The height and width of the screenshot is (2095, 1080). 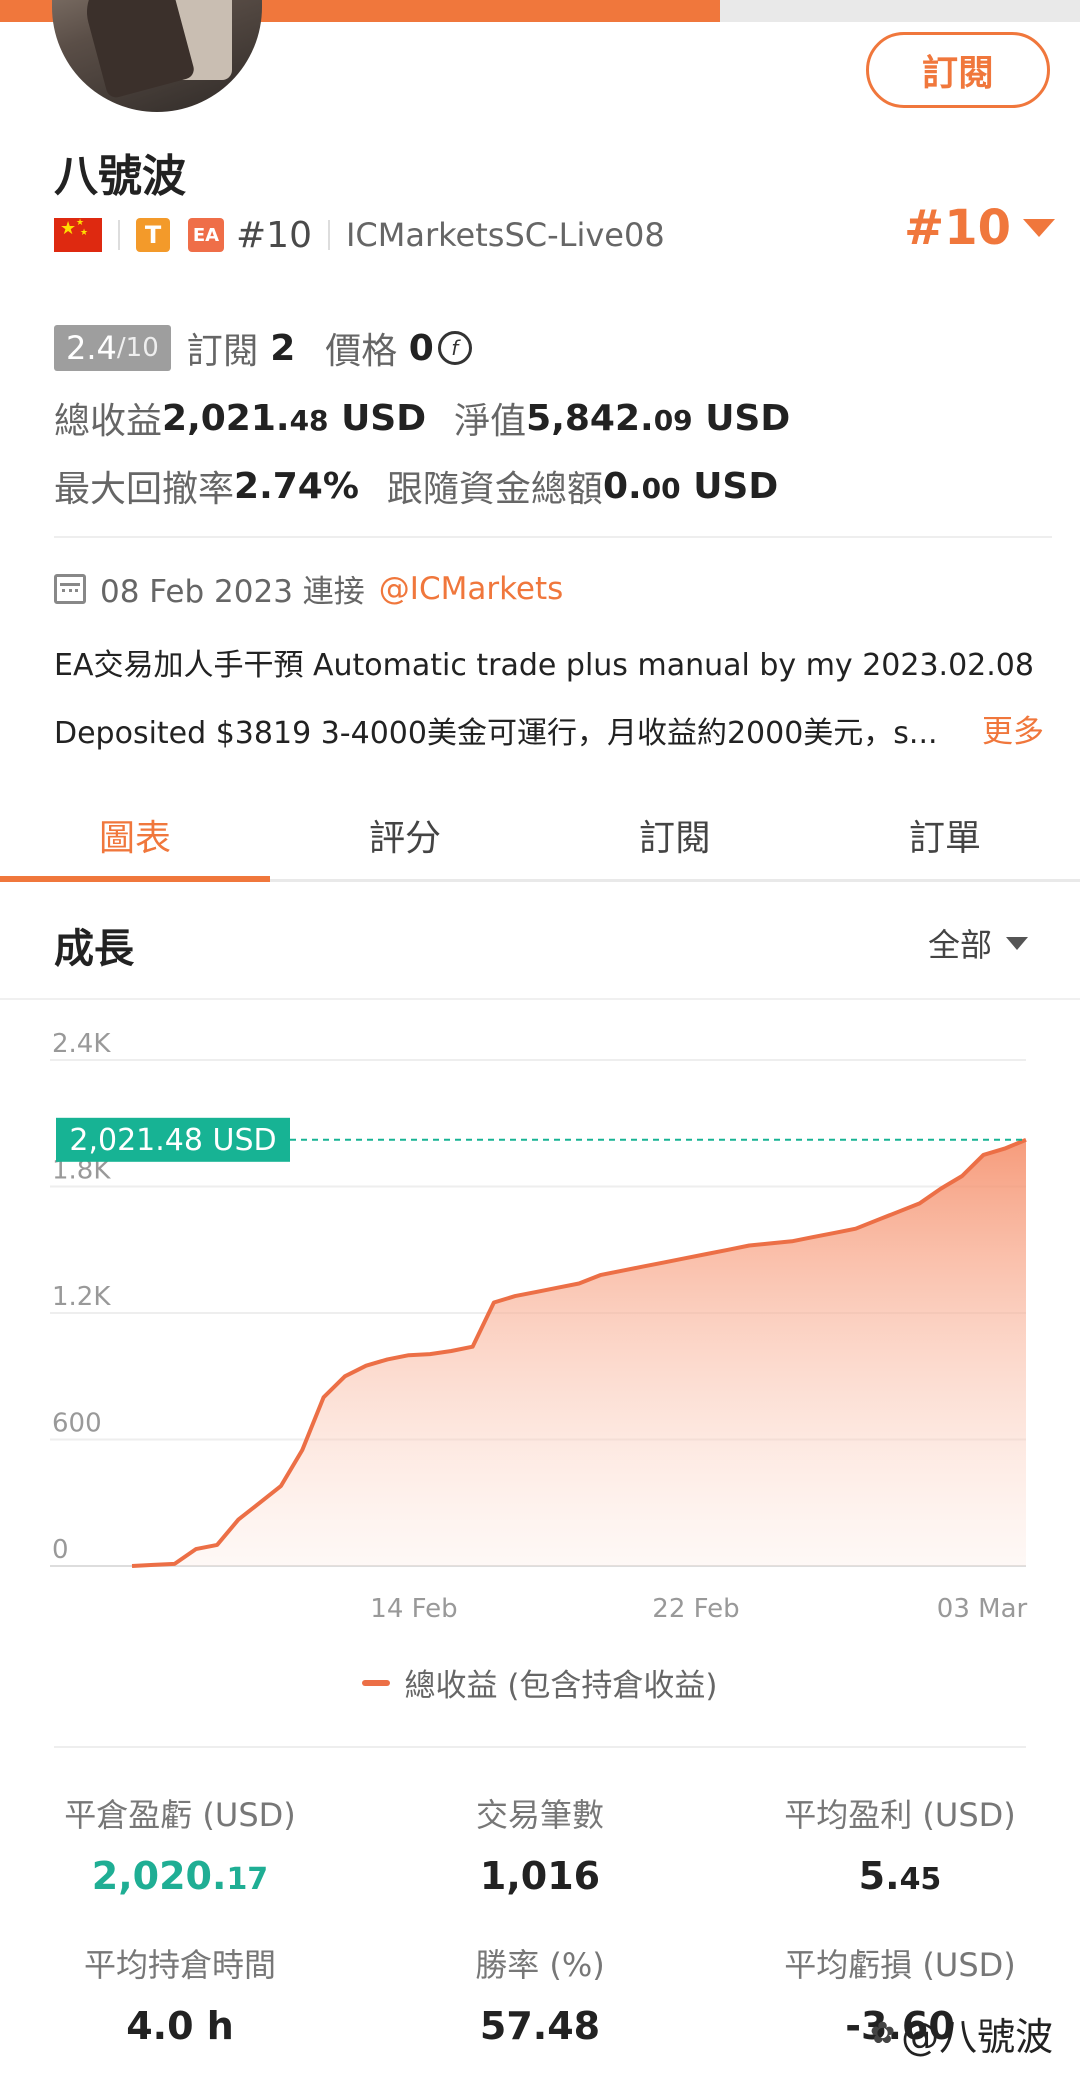 I want to click on ea-badge-icon: EA, so click(x=206, y=235).